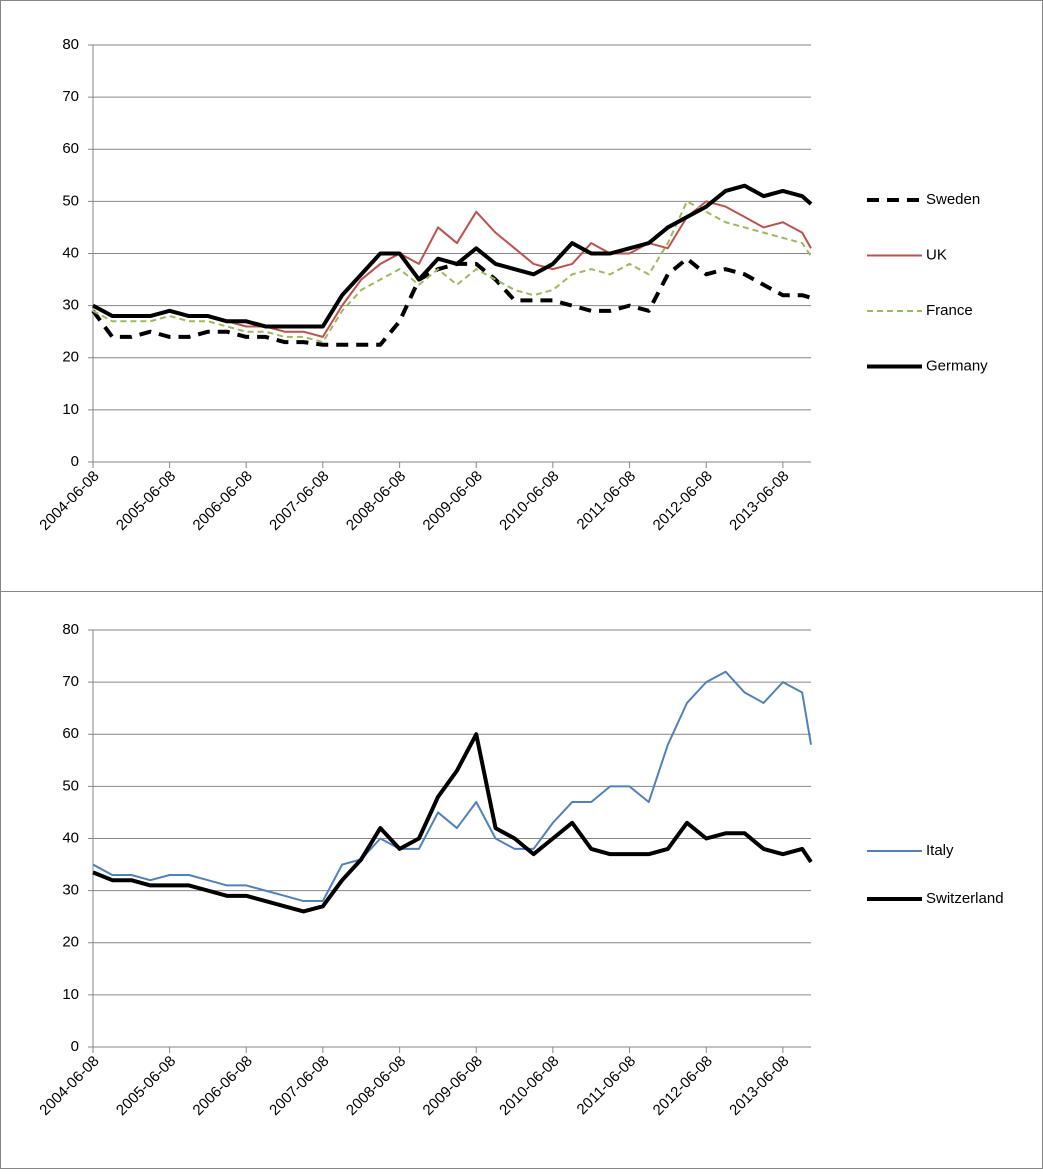  What do you see at coordinates (953, 199) in the screenshot?
I see `legend-label: Sweden` at bounding box center [953, 199].